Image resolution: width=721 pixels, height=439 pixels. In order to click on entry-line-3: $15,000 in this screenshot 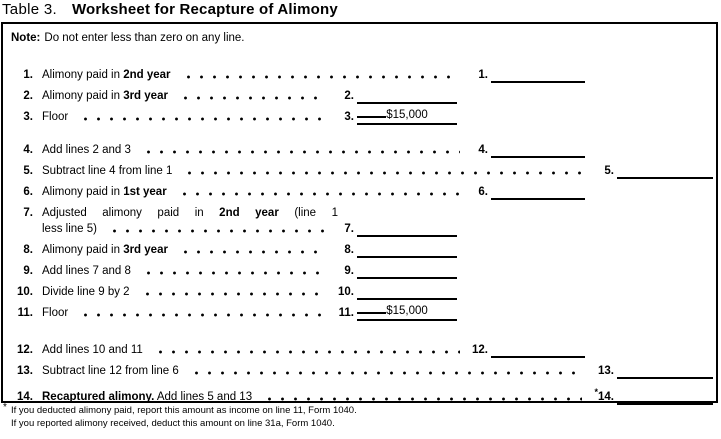, I will do `click(407, 117)`.